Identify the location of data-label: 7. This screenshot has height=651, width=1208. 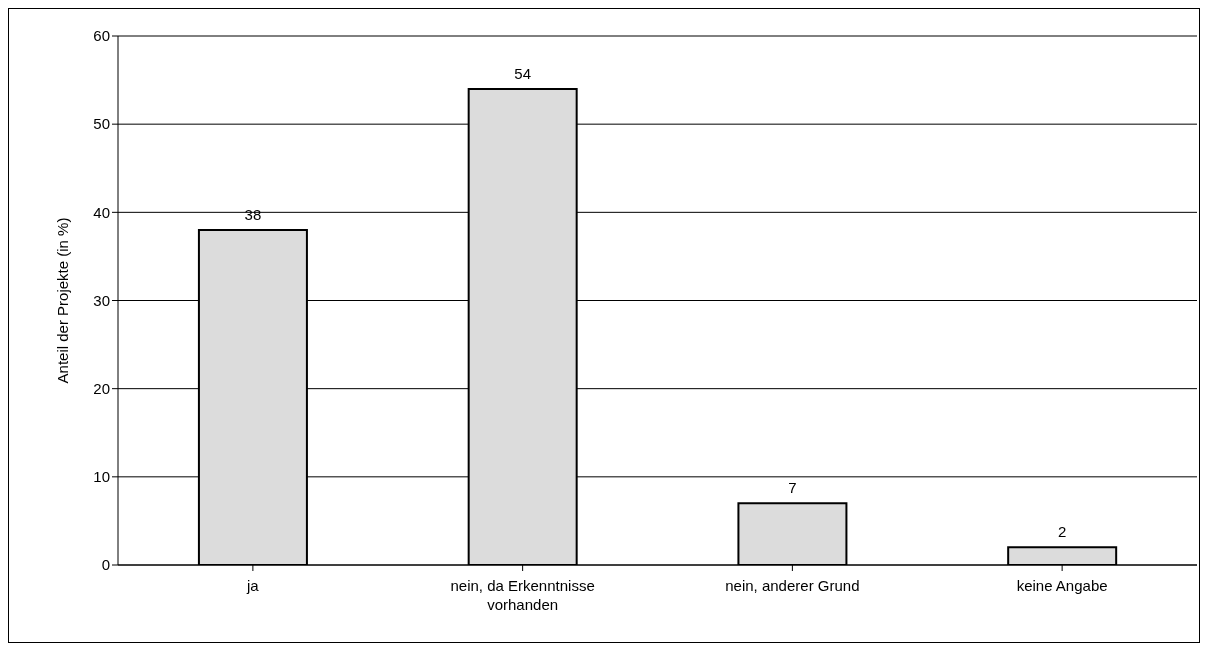
(792, 488).